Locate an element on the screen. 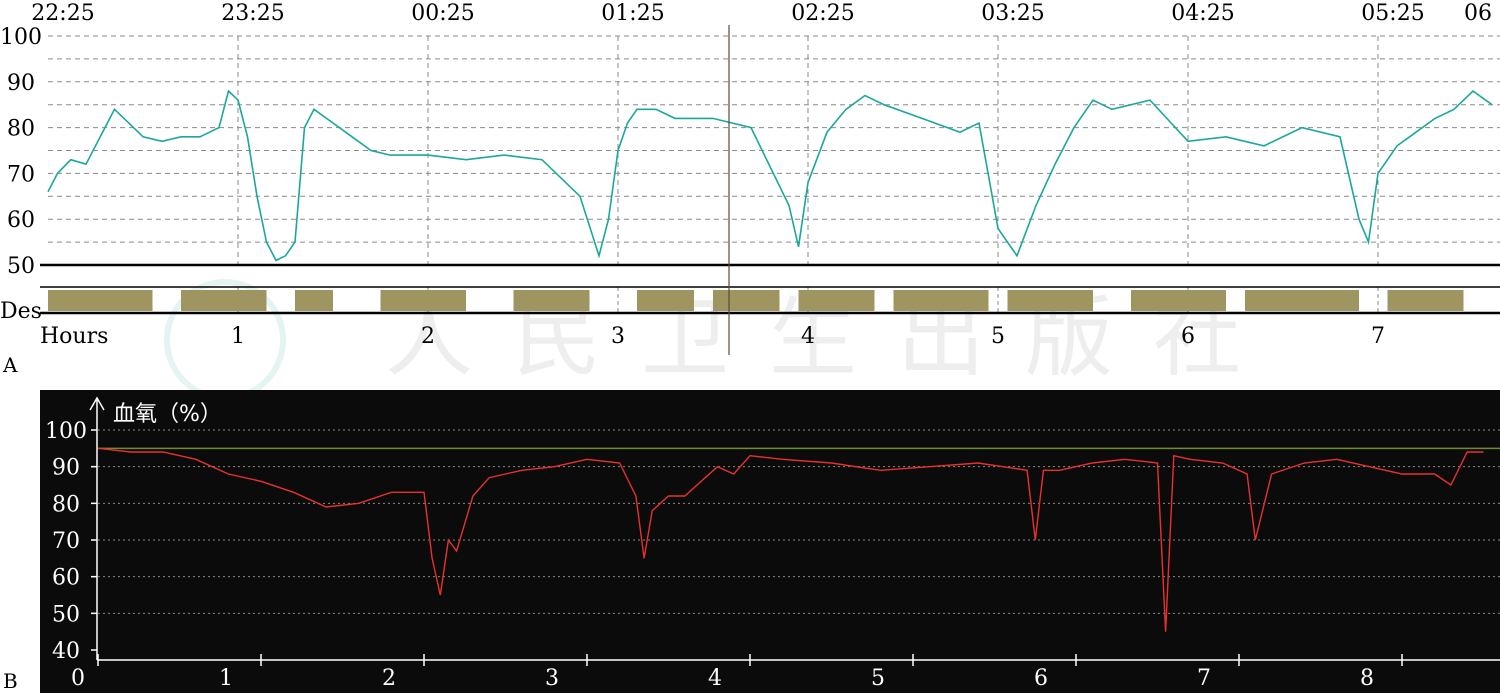 This screenshot has width=1500, height=693. hour-tick-label: 2 is located at coordinates (428, 336).